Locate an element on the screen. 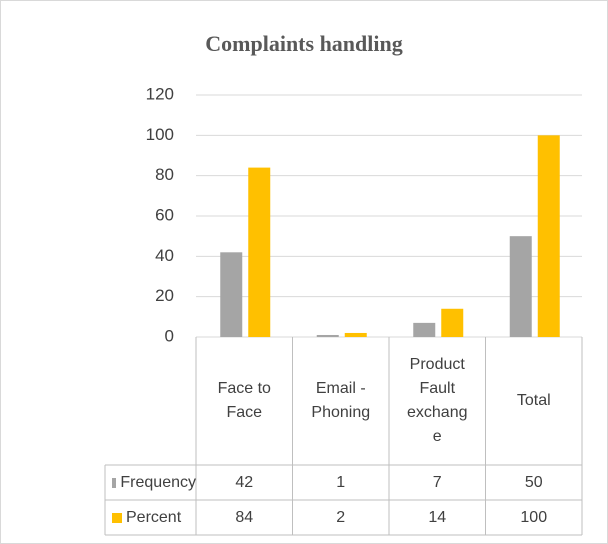 The height and width of the screenshot is (544, 608). category-text: Face to Face is located at coordinates (244, 400).